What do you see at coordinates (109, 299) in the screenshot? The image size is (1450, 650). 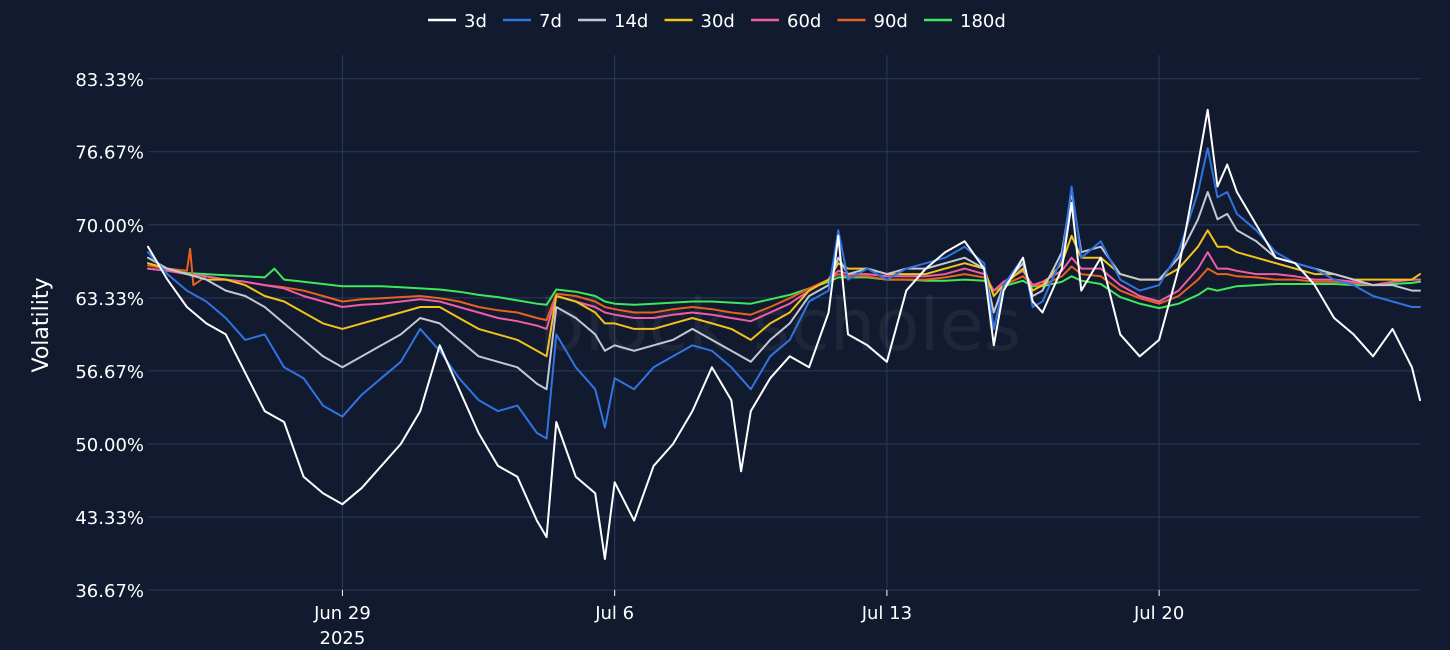 I see `y-tick-label: 63.33%` at bounding box center [109, 299].